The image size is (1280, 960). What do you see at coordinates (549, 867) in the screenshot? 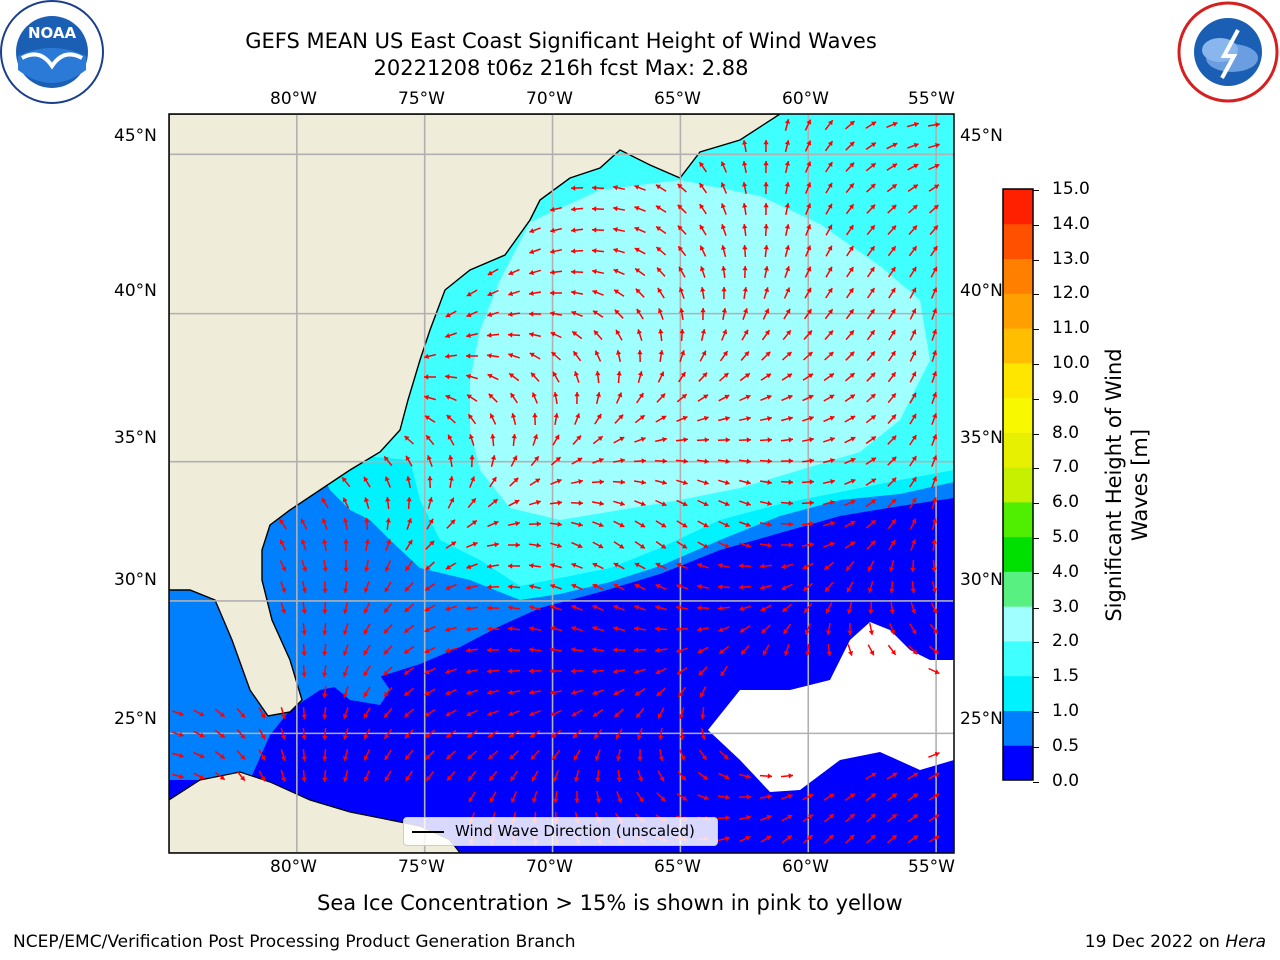
I see `lon-label-bottom-70w: 70°W` at bounding box center [549, 867].